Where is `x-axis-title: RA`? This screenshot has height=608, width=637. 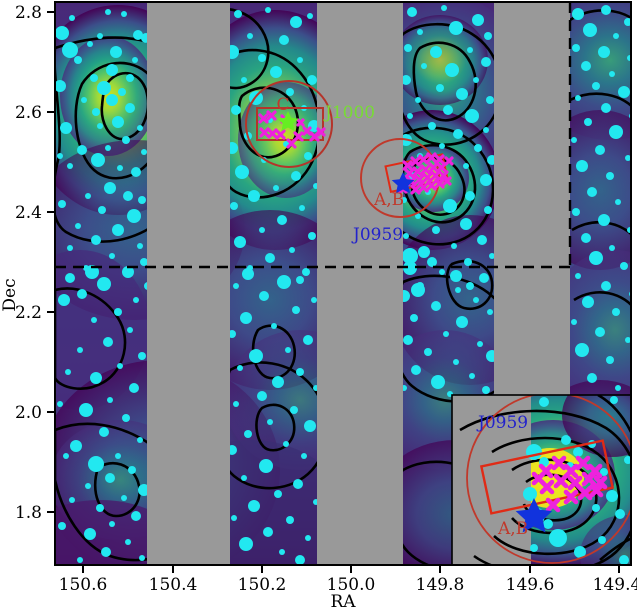
x-axis-title: RA is located at coordinates (343, 600).